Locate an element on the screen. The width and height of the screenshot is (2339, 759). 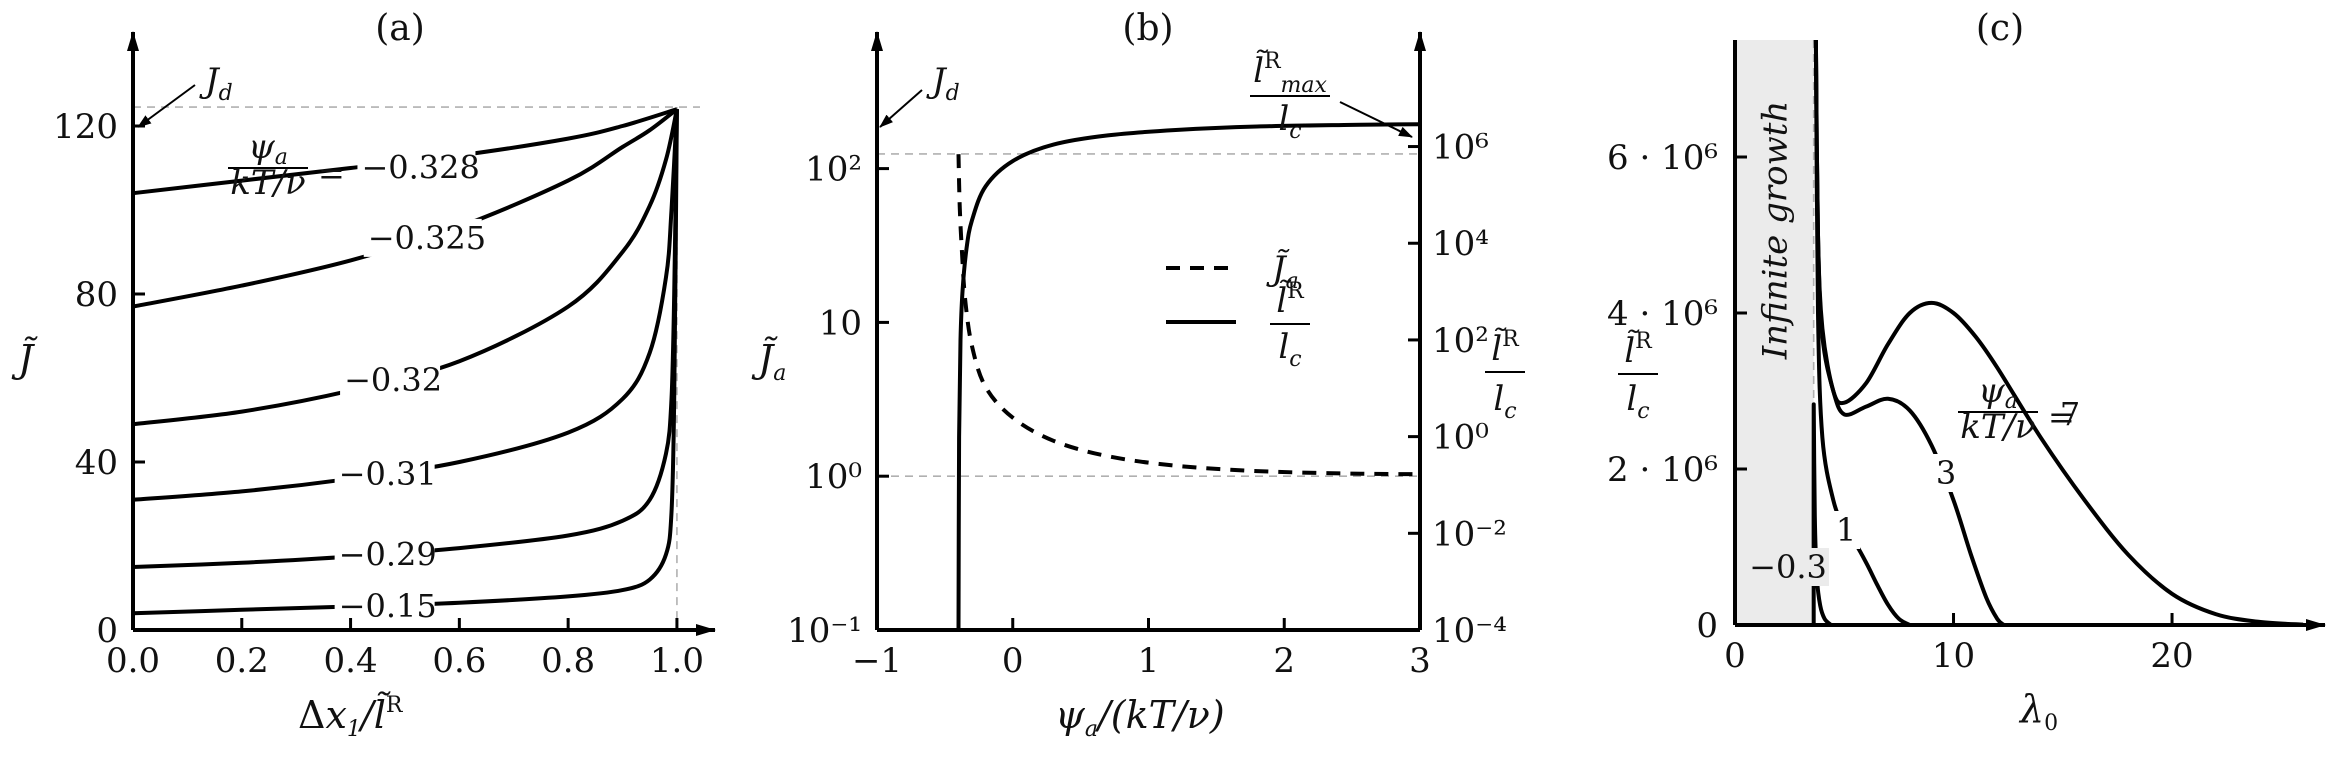
panel-a-curve-labels: −0.328 −0.325 −0.32 −0.31 −0.29 −0.15 is located at coordinates (410, 387).